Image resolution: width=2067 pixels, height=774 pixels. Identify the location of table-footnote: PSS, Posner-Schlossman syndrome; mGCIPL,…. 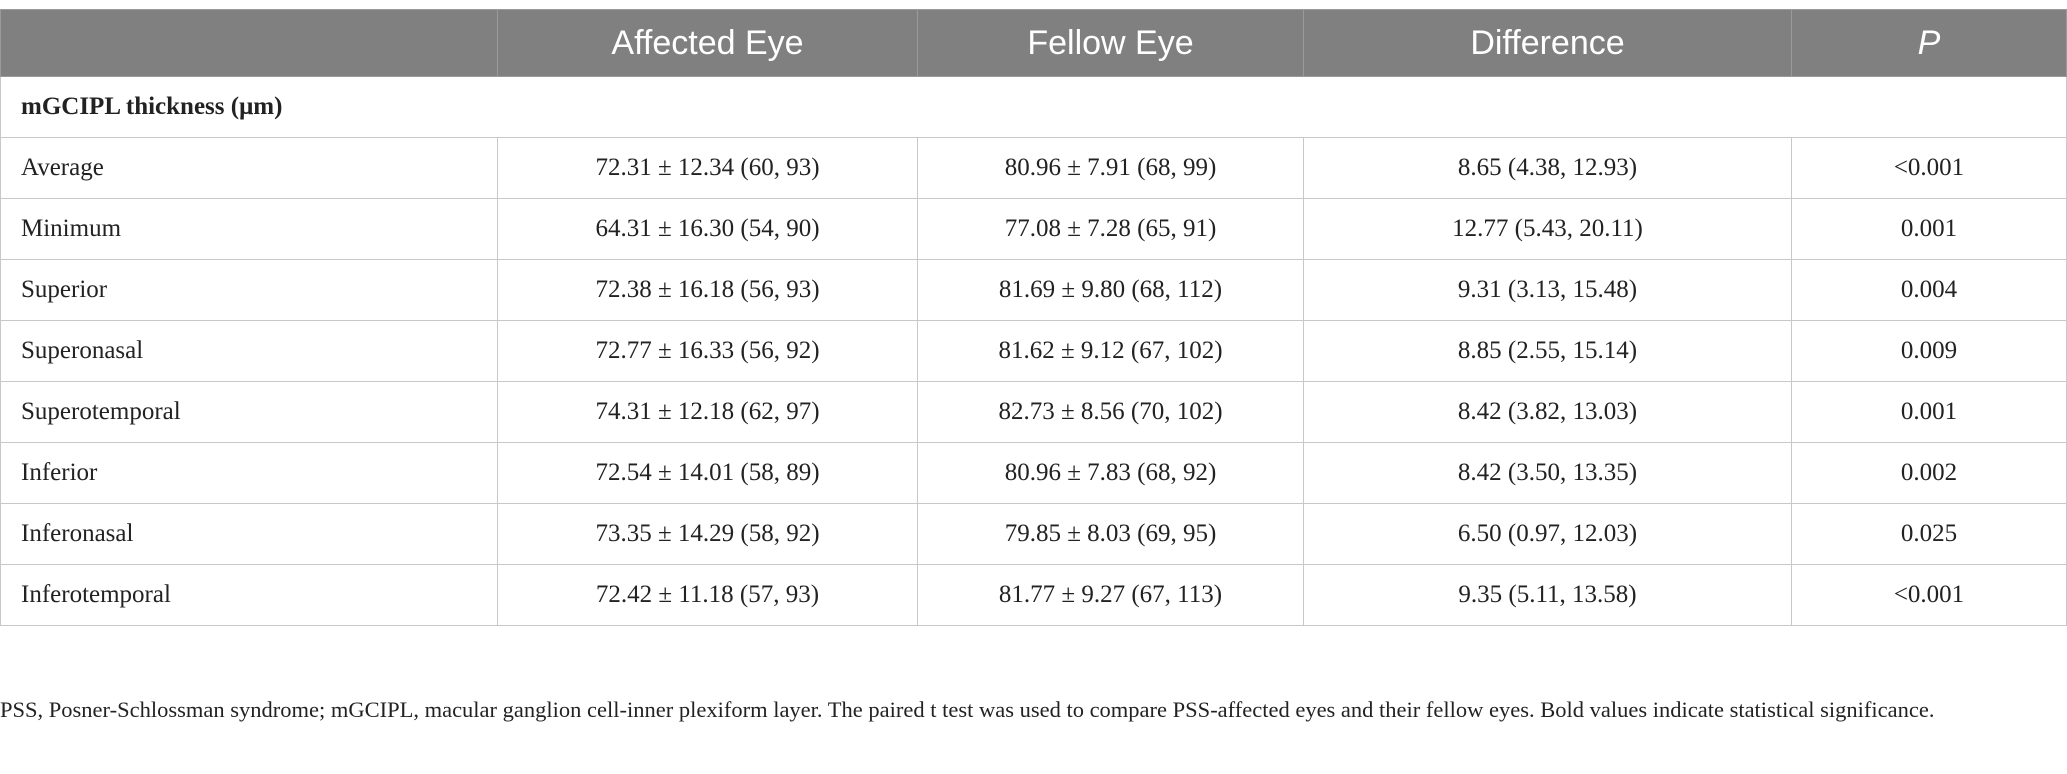
(967, 709).